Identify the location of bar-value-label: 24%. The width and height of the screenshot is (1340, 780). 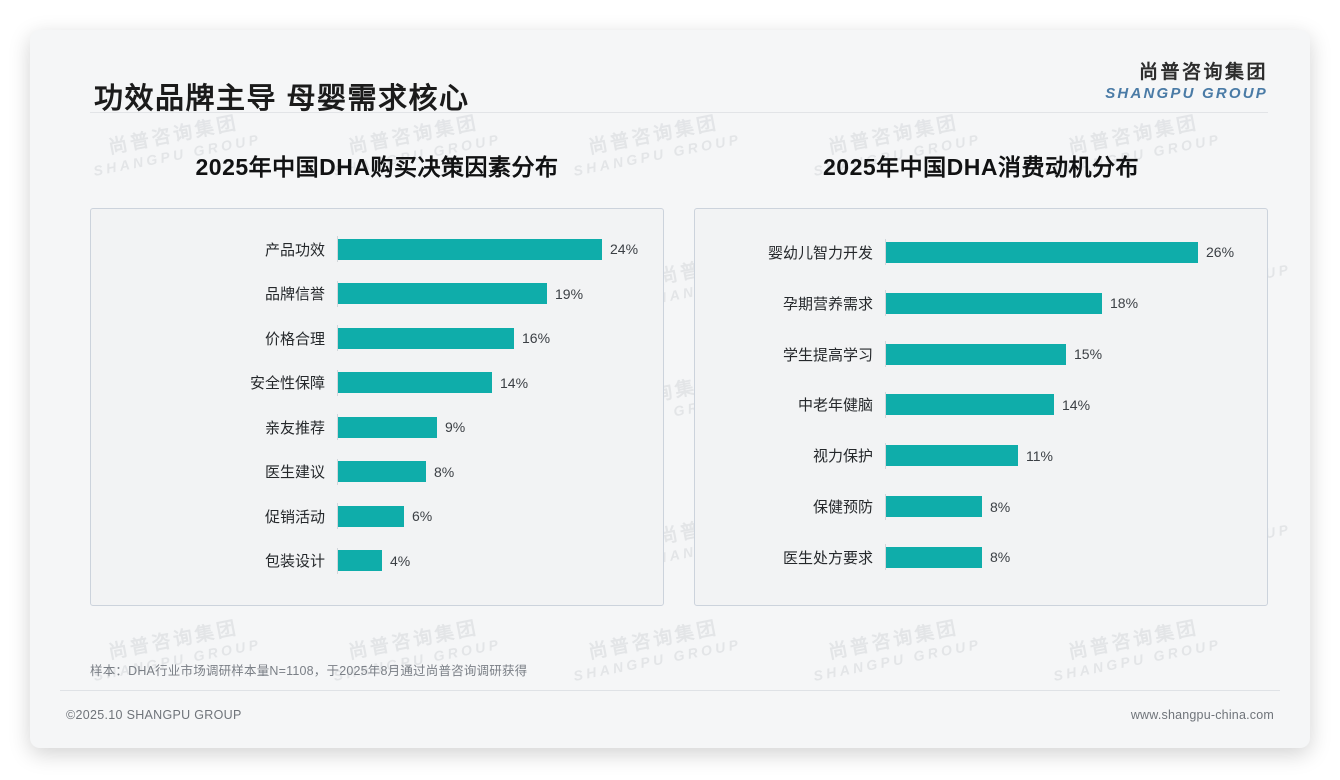
(624, 249).